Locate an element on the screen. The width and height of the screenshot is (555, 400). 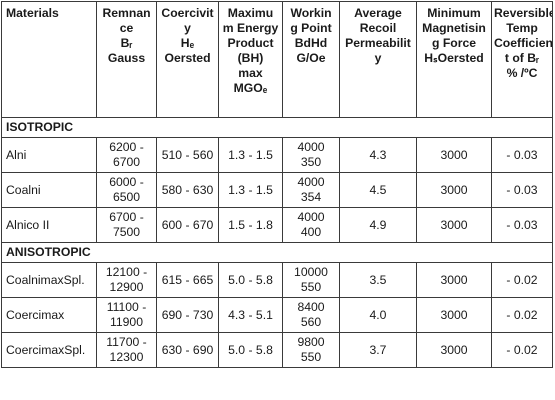
recoil-permeability-cell: 4.0 is located at coordinates (378, 315).